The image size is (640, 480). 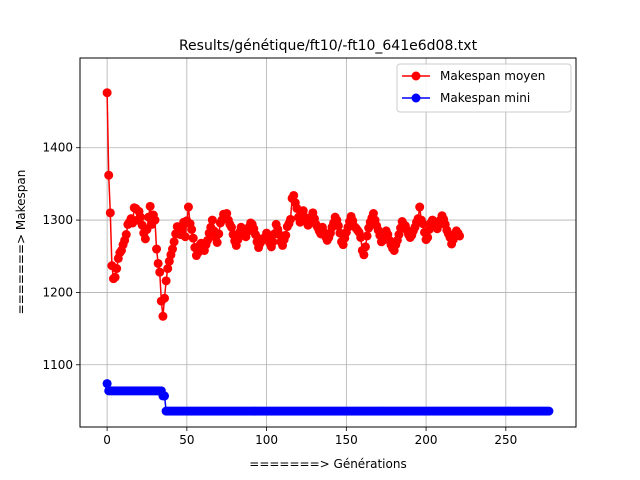 What do you see at coordinates (57, 292) in the screenshot?
I see `y-tick-label: 1200` at bounding box center [57, 292].